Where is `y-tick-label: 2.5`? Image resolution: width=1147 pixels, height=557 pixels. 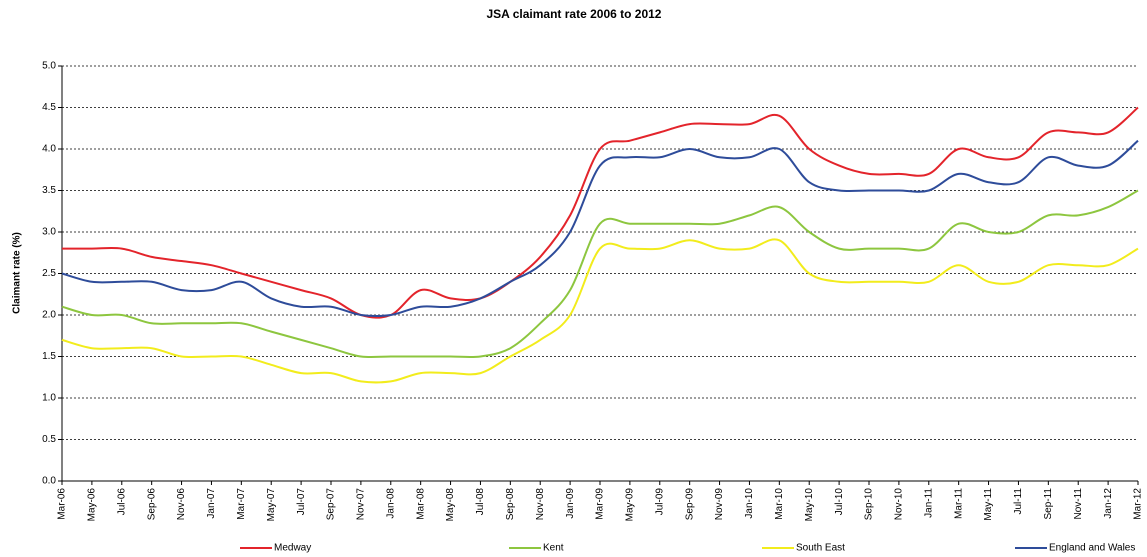
y-tick-label: 2.5 is located at coordinates (49, 273).